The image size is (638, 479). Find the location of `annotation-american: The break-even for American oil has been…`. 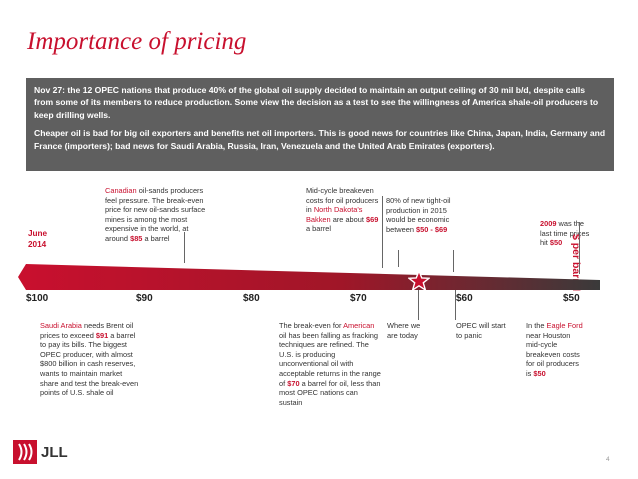

annotation-american: The break-even for American oil has been… is located at coordinates (330, 364).